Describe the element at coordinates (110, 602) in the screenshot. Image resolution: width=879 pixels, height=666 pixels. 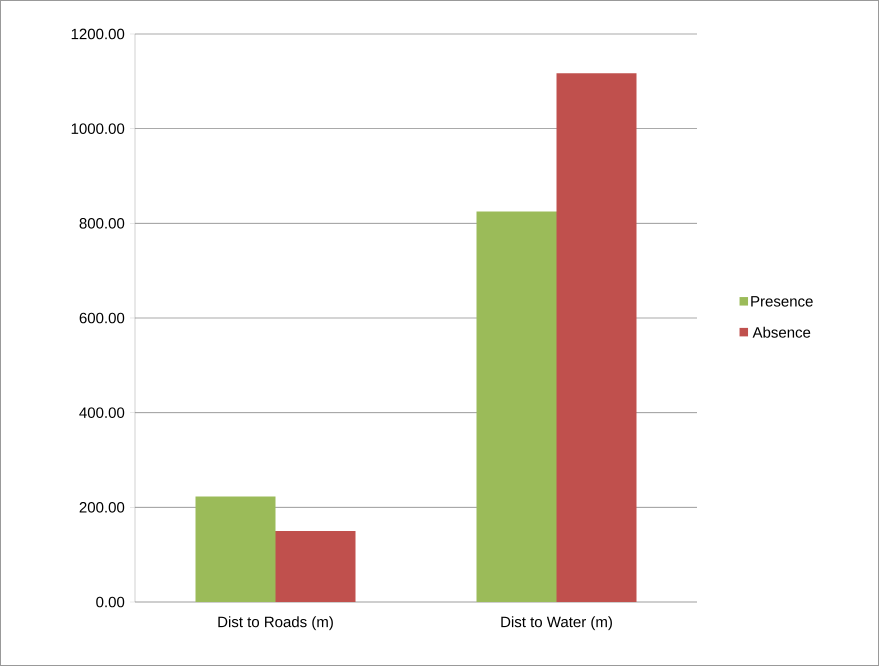
I see `y-tick-label: 0.00` at that location.